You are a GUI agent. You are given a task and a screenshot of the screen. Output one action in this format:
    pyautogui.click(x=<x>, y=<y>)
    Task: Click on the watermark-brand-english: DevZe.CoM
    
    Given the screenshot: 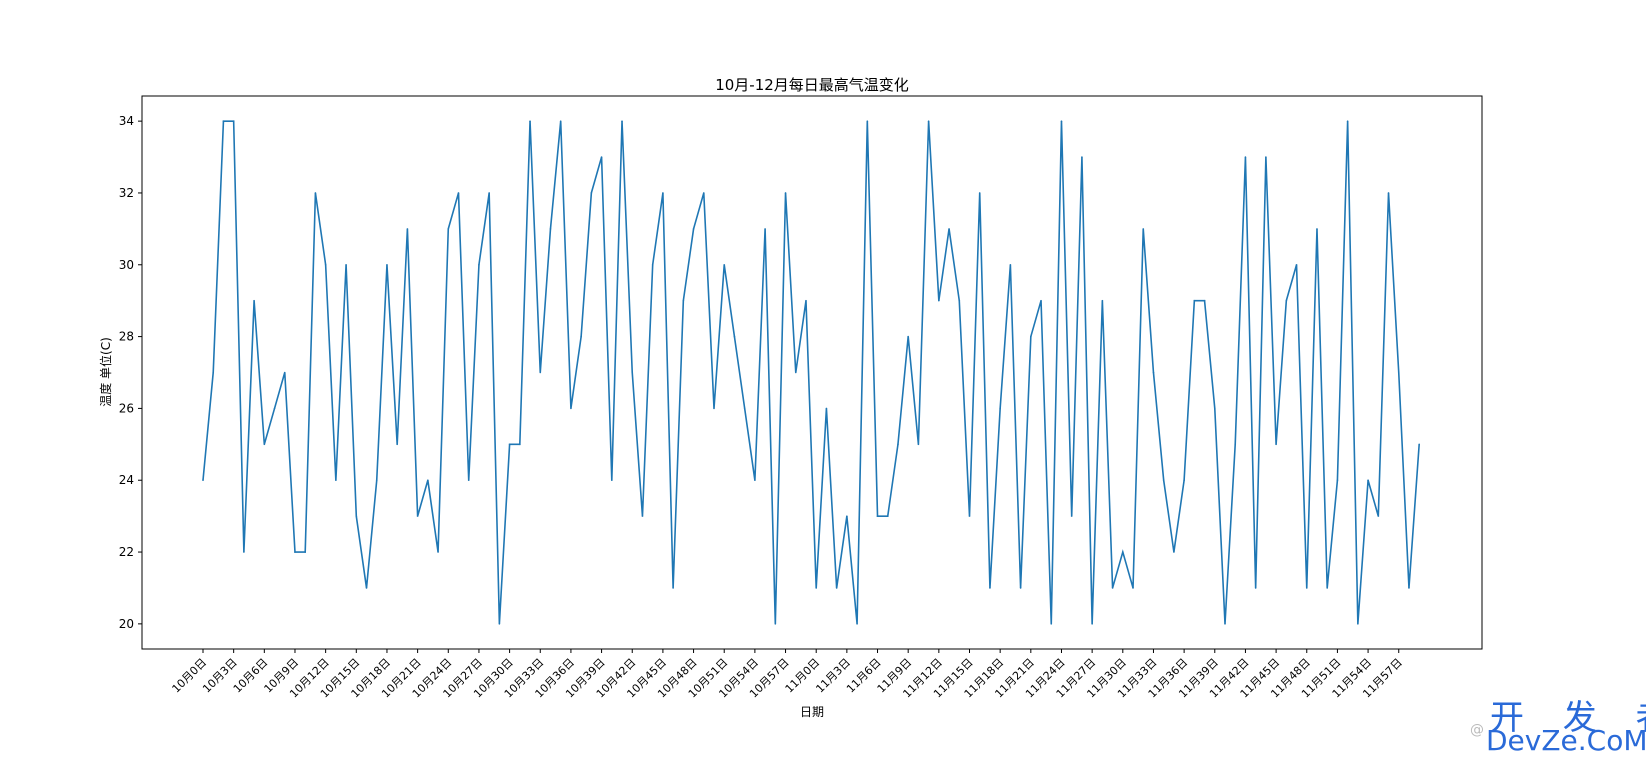 What is the action you would take?
    pyautogui.click(x=1566, y=740)
    